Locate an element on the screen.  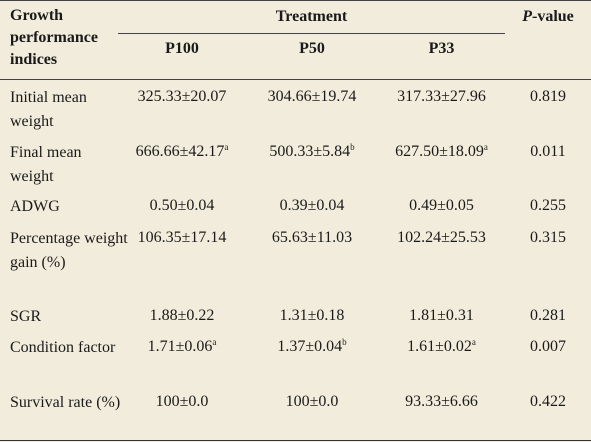
cell-p50: 100±0.0 is located at coordinates (312, 402).